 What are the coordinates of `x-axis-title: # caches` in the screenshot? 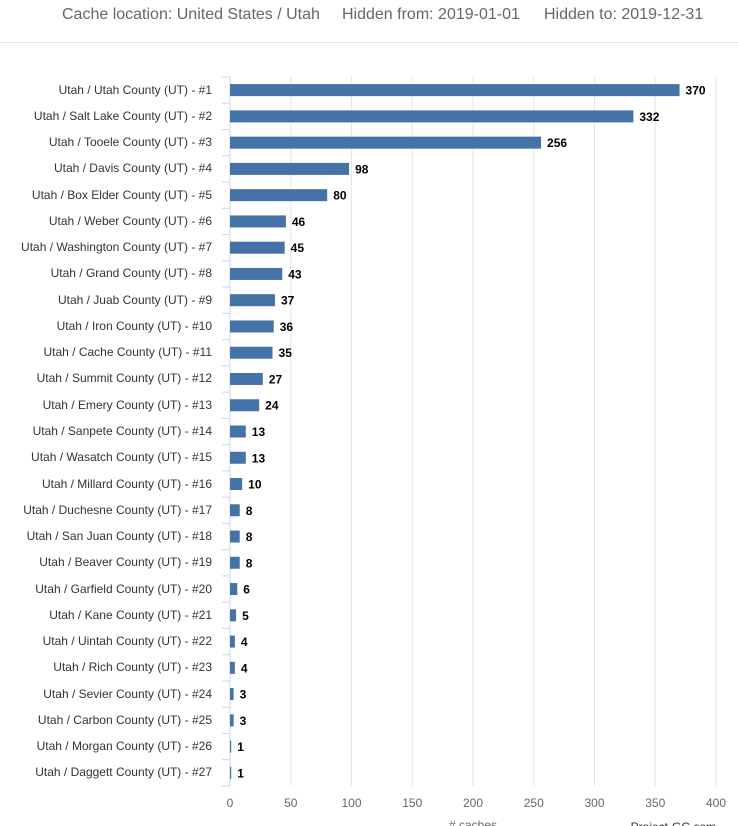 It's located at (473, 822).